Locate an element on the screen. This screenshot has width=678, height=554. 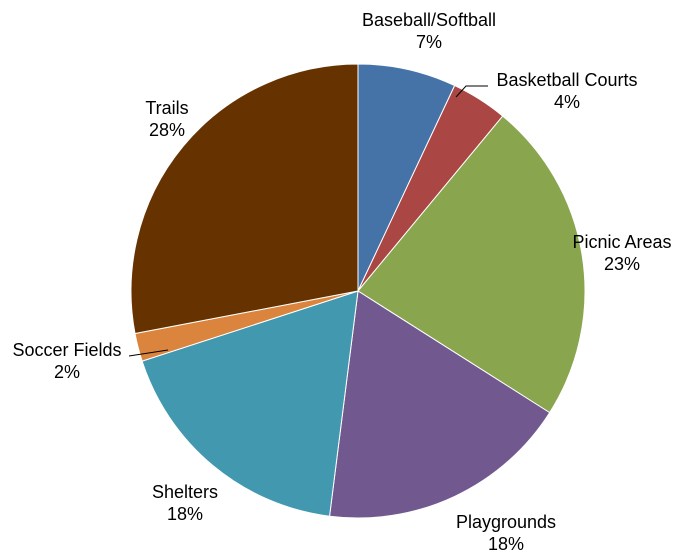
slice-category-label: Trails is located at coordinates (166, 108).